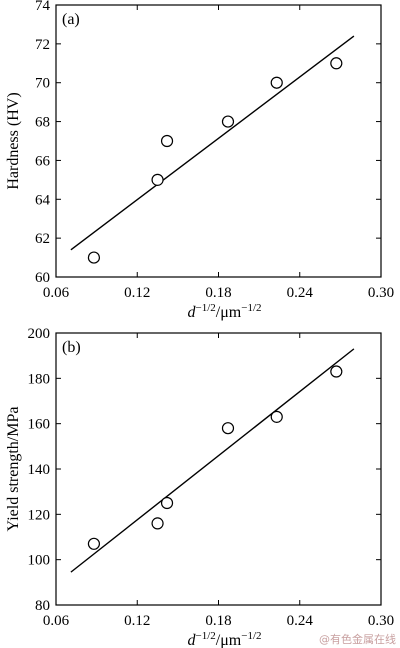 The height and width of the screenshot is (648, 400). I want to click on panel-label: (a), so click(71, 19).